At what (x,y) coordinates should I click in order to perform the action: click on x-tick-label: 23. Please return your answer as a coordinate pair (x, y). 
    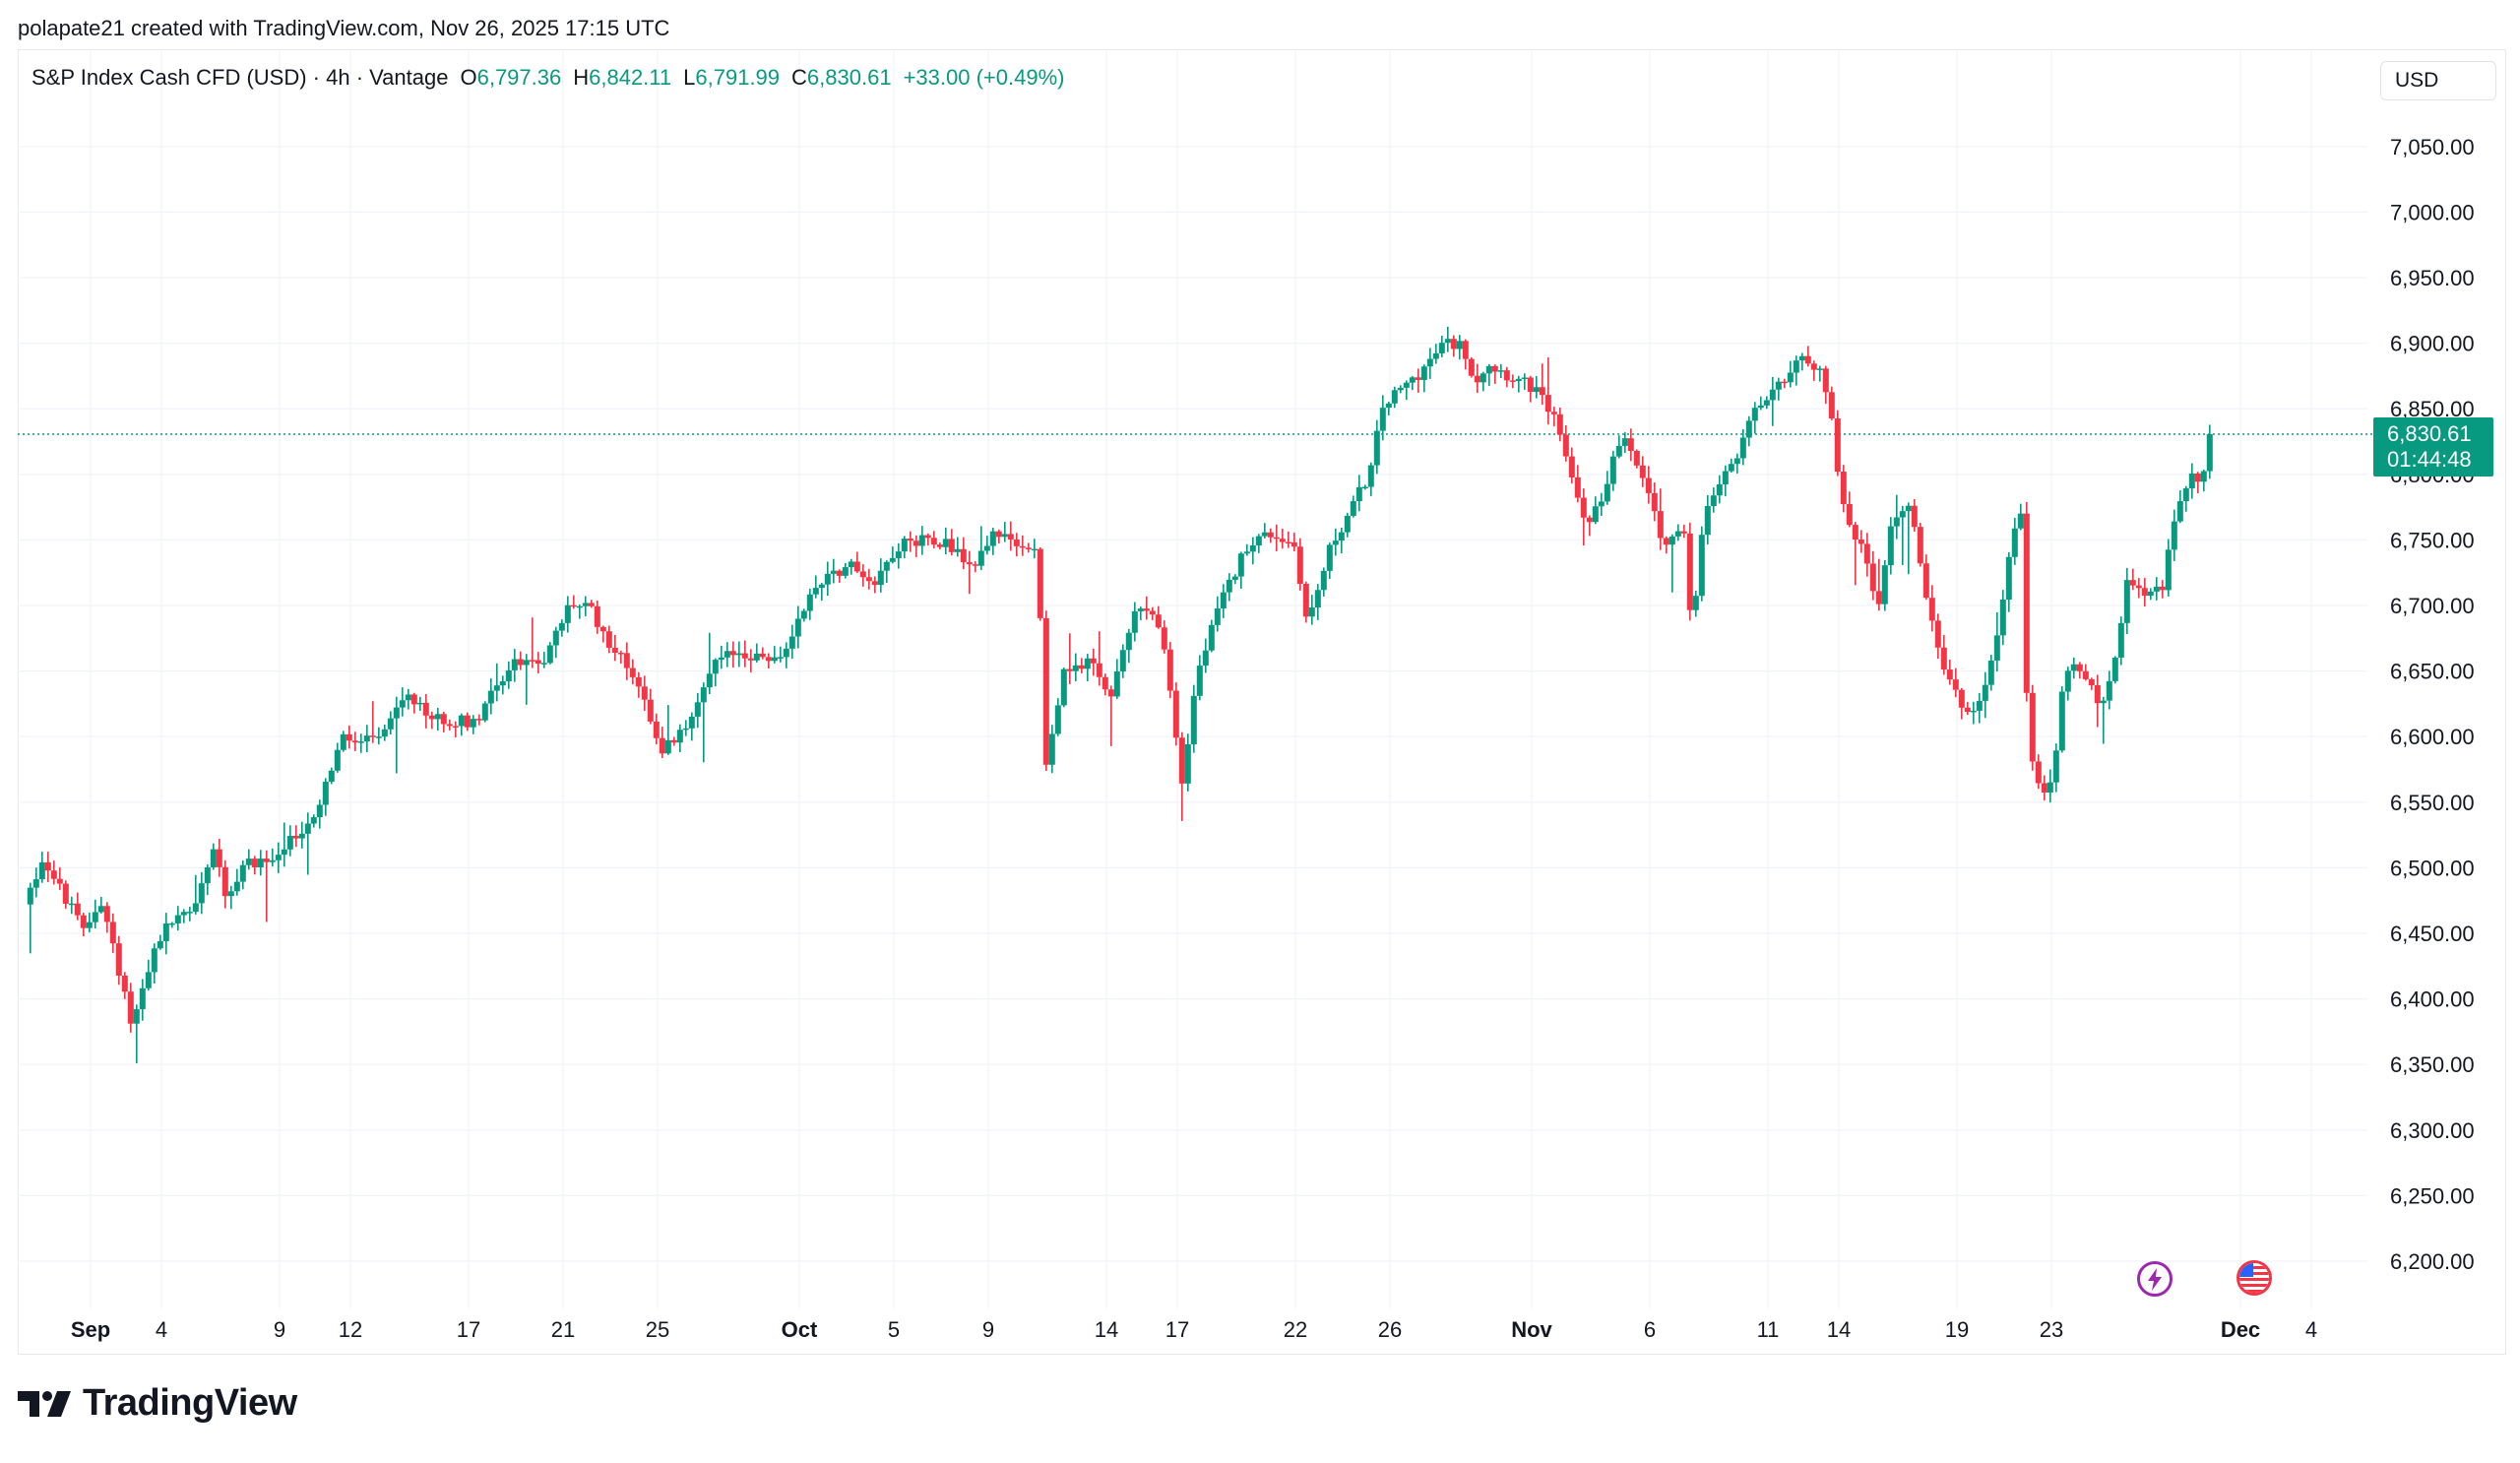
    Looking at the image, I should click on (2051, 1329).